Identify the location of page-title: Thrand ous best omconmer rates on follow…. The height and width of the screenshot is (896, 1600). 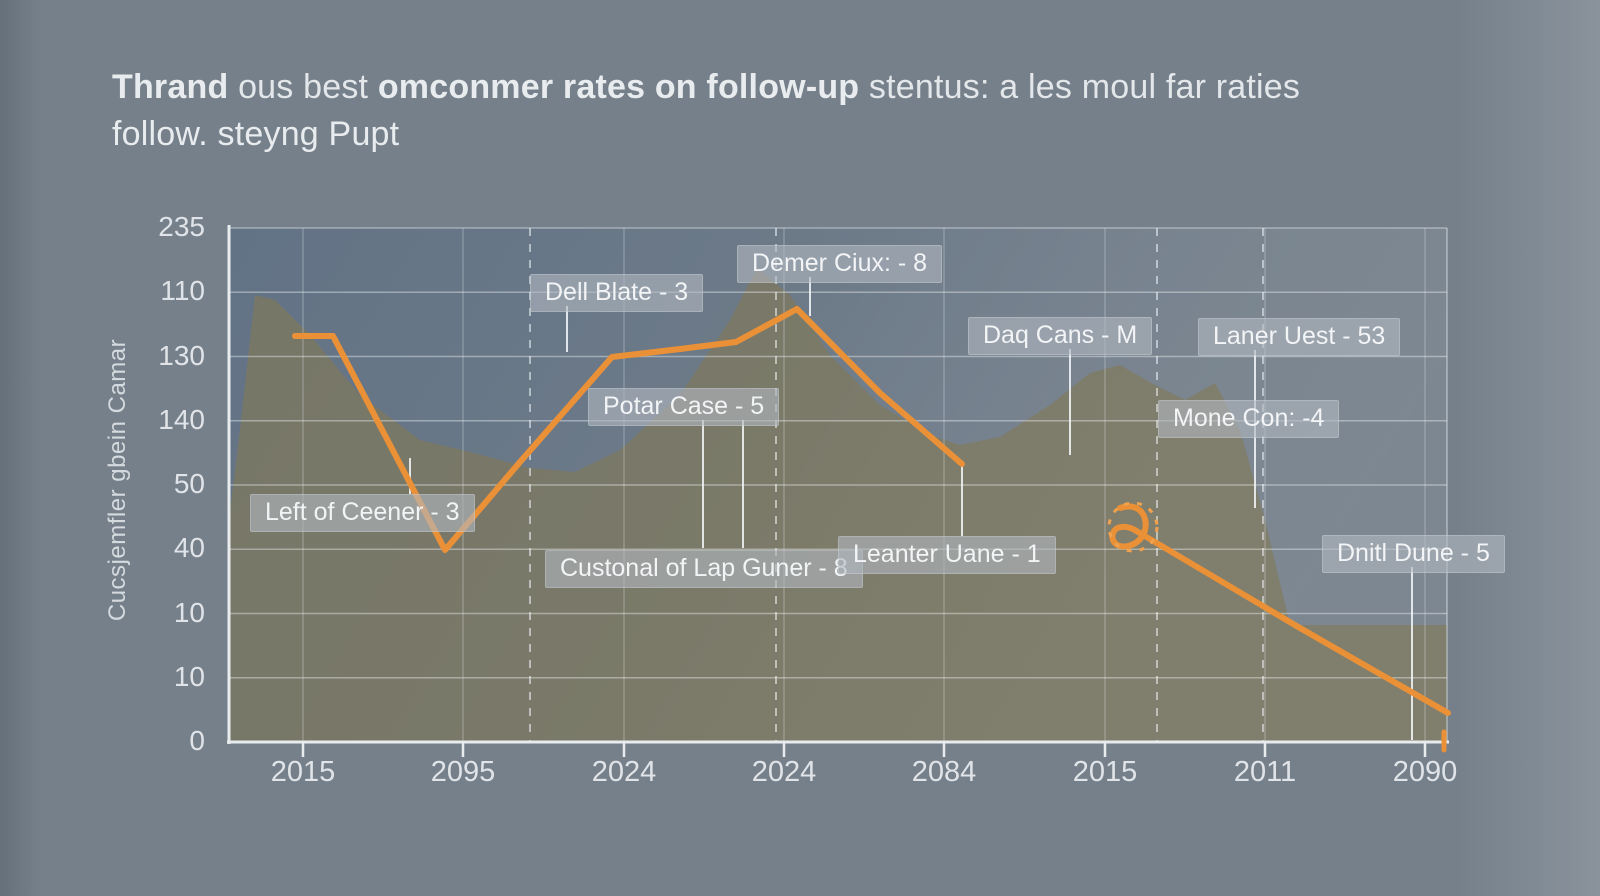
(706, 111).